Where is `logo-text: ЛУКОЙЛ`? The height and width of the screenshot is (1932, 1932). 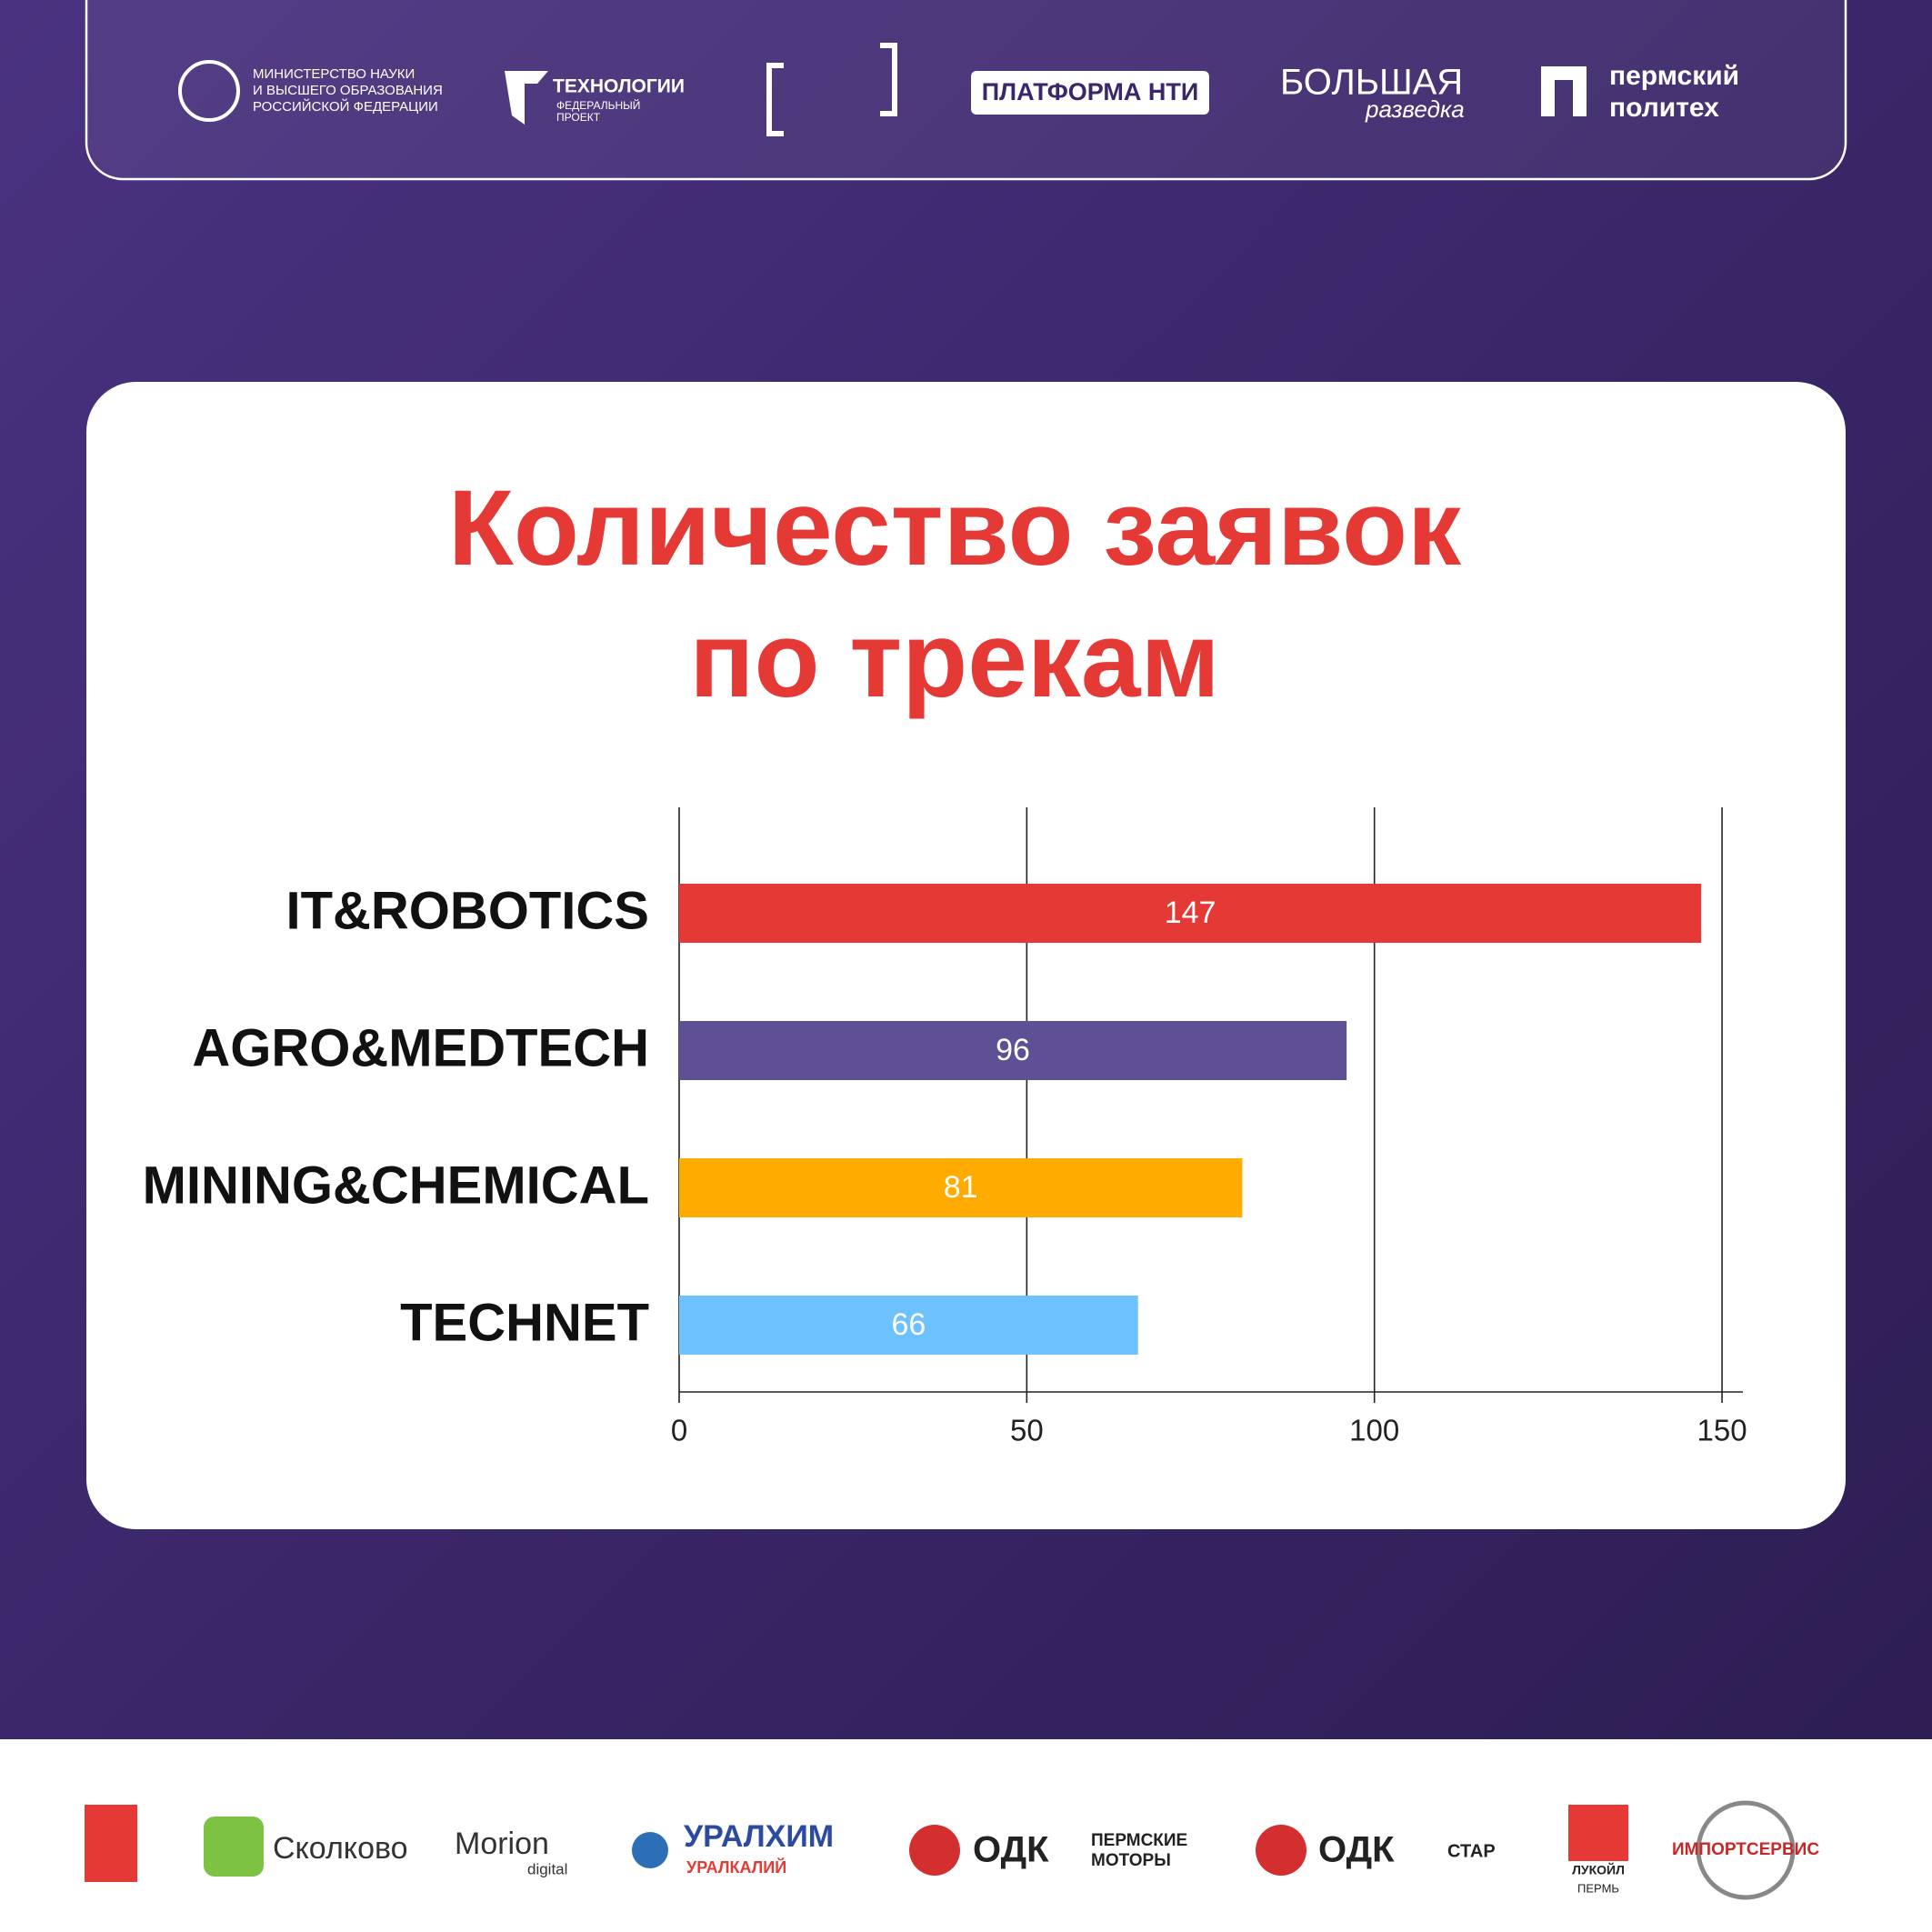
logo-text: ЛУКОЙЛ is located at coordinates (1598, 1869).